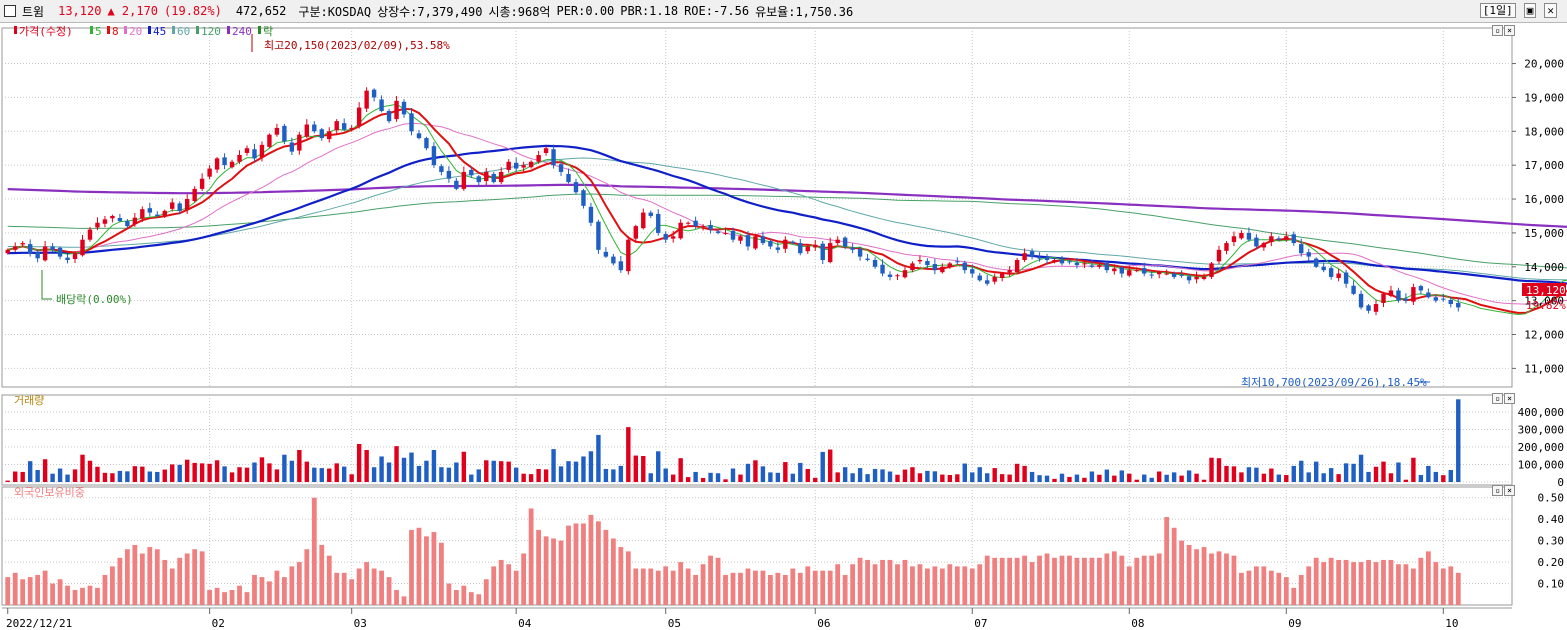 The image size is (1567, 630). I want to click on foreign-tick-label: 0.50, so click(1551, 498).